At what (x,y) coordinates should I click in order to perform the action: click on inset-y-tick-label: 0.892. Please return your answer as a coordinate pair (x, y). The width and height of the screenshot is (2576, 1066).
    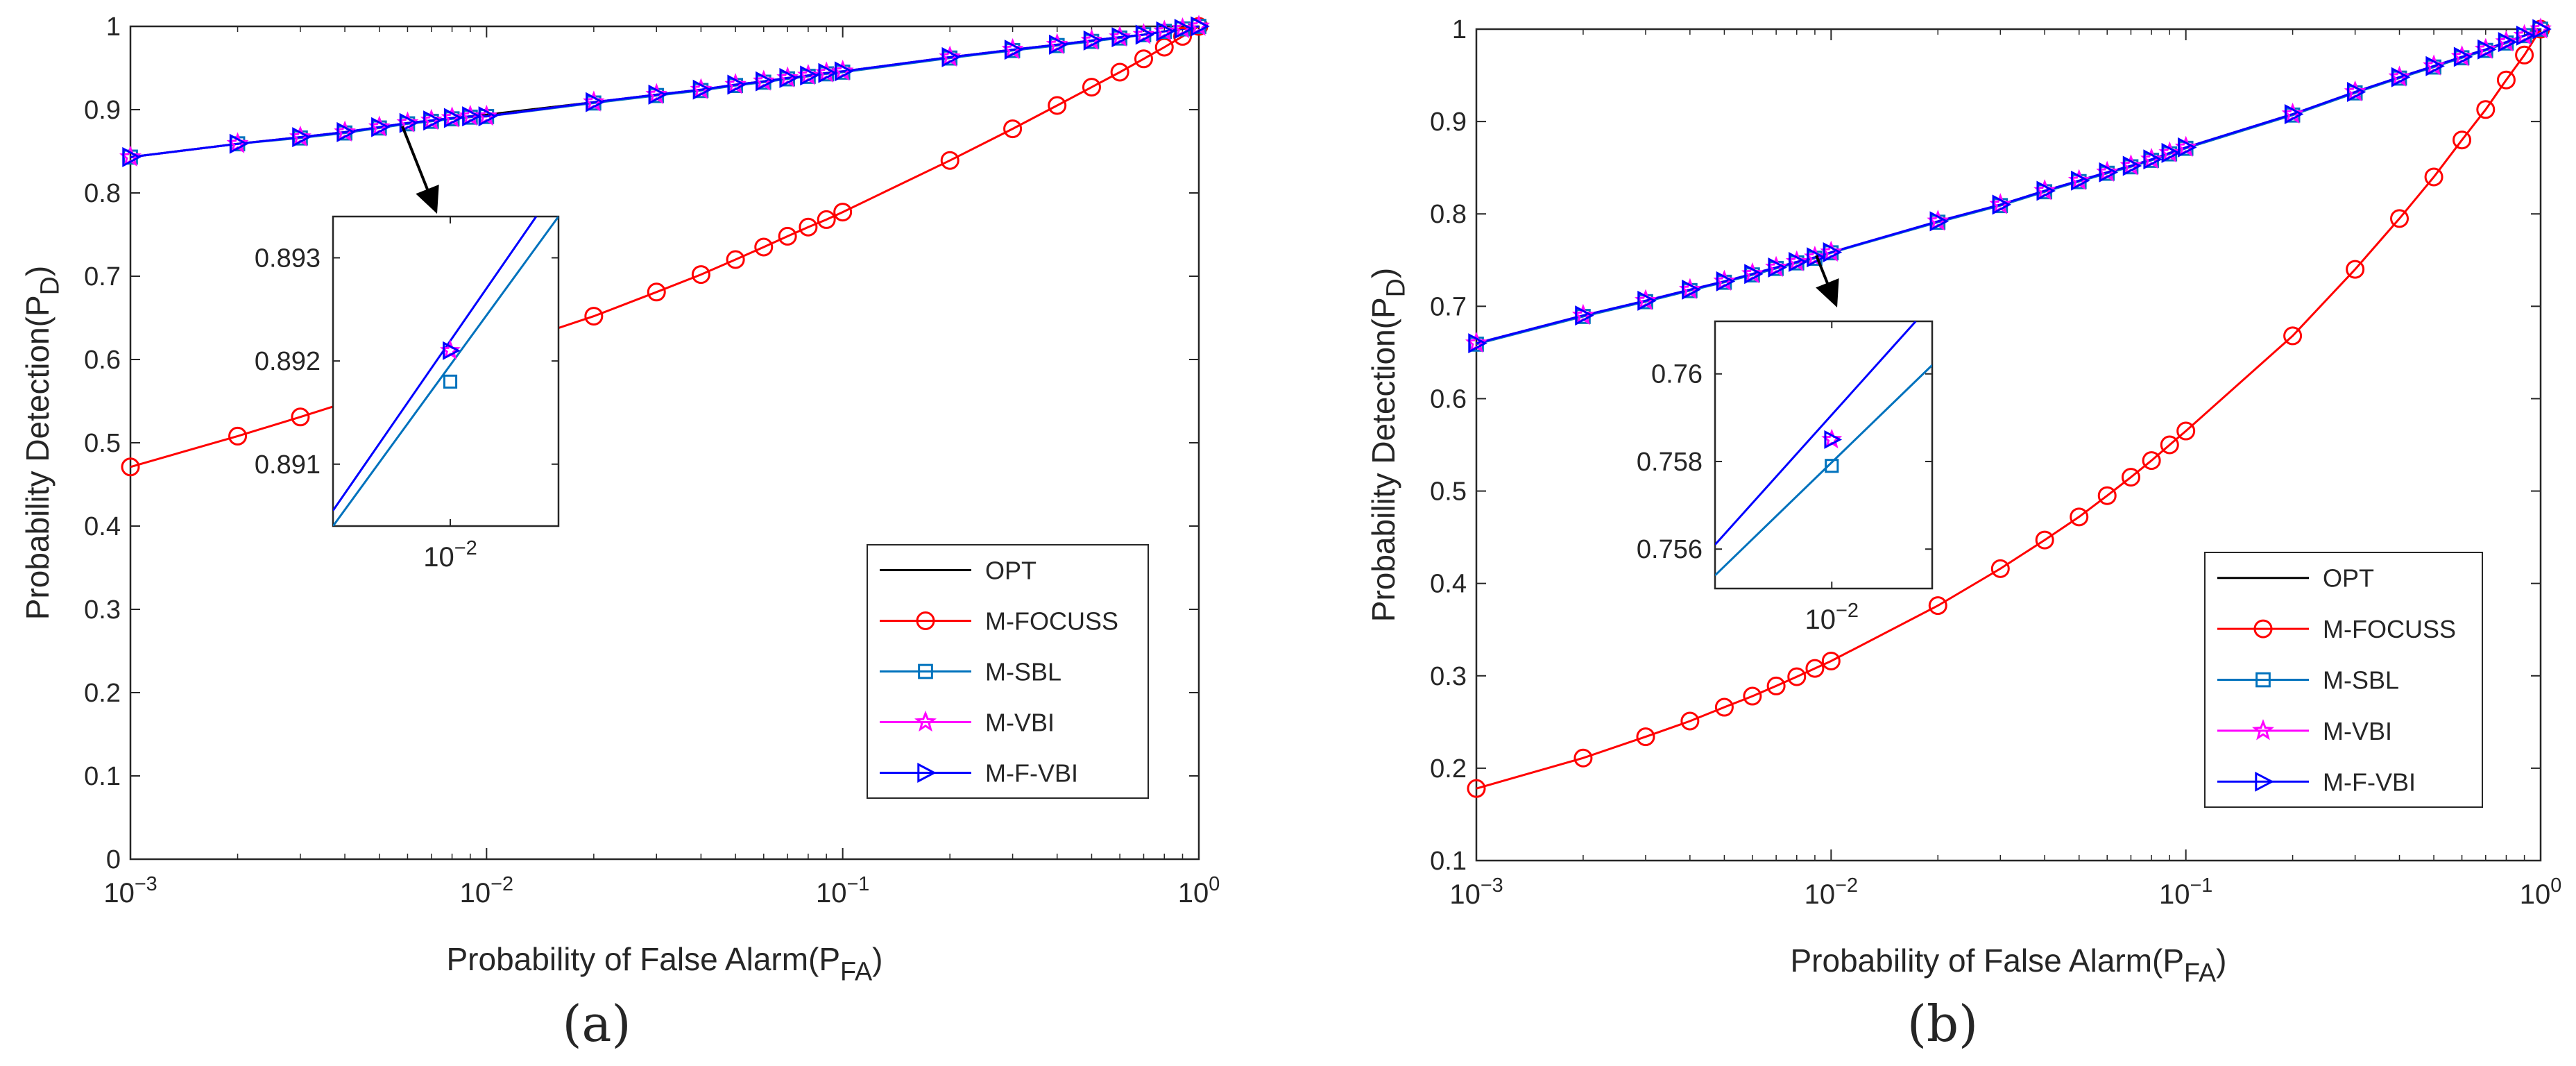
    Looking at the image, I should click on (288, 361).